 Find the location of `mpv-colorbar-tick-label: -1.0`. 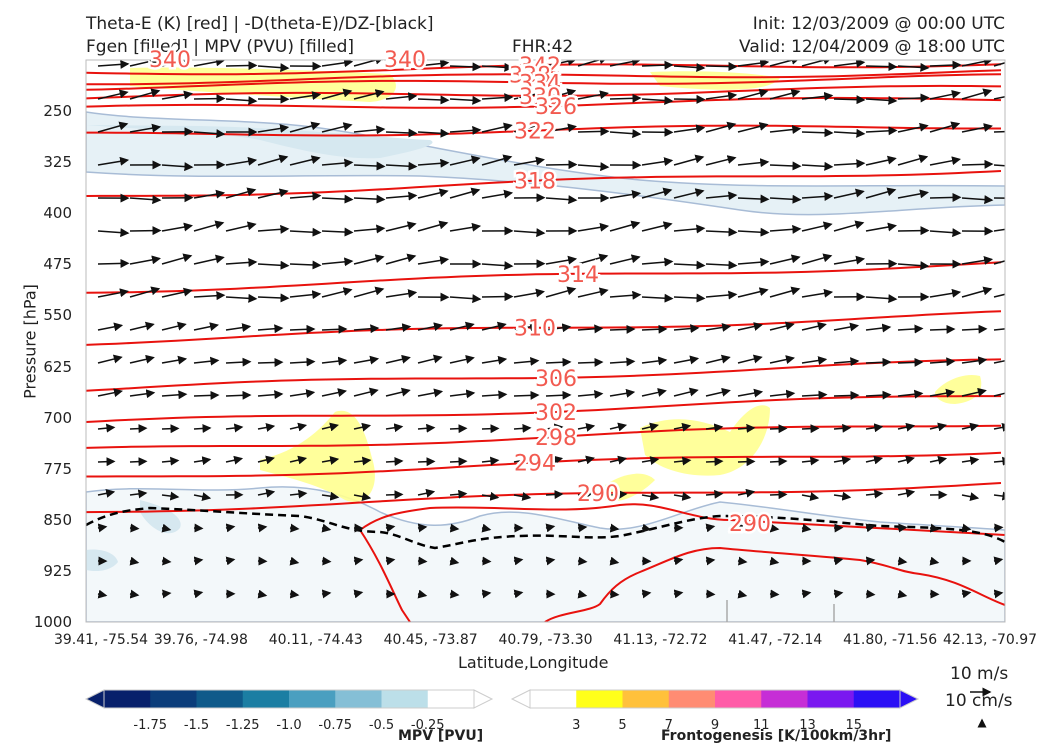

mpv-colorbar-tick-label: -1.0 is located at coordinates (289, 725).